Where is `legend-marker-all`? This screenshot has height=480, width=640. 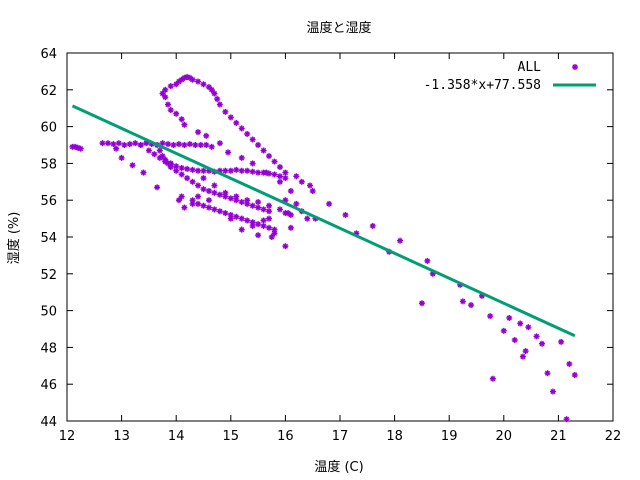 legend-marker-all is located at coordinates (575, 67).